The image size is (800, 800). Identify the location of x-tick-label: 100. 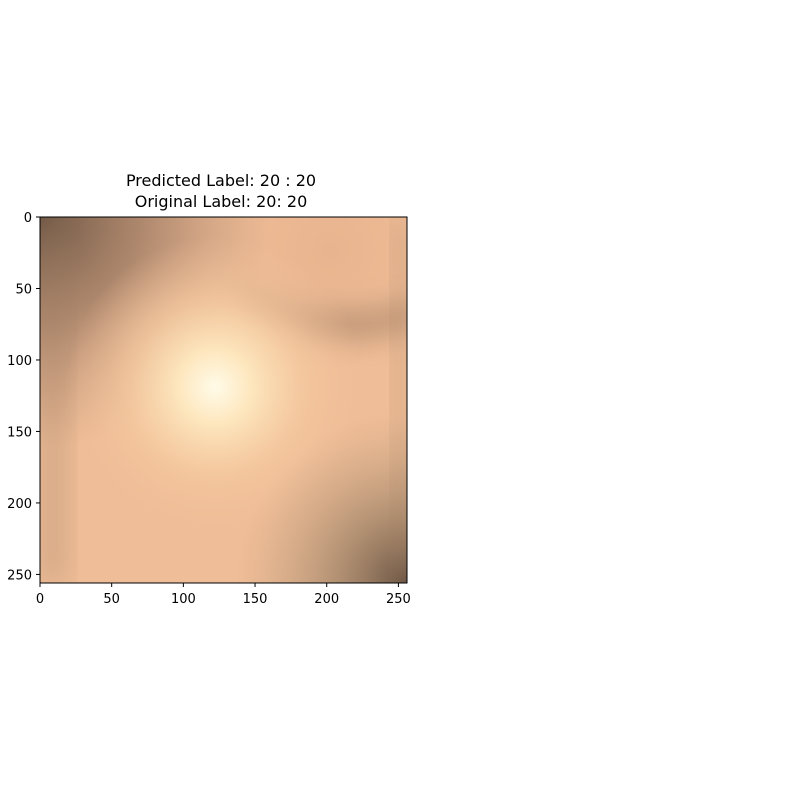
(183, 599).